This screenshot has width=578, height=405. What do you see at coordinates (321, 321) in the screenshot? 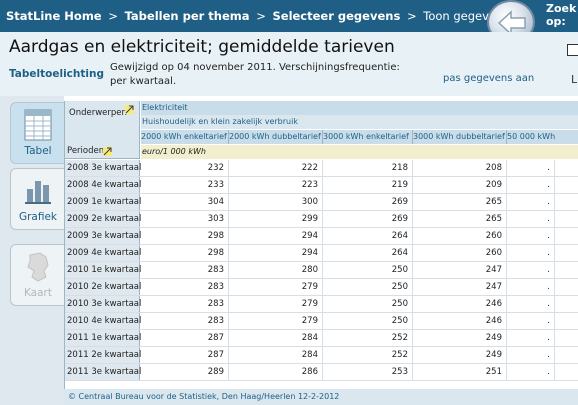
I see `table-row: 2010 4e kwartaal 283 279 250 246.` at bounding box center [321, 321].